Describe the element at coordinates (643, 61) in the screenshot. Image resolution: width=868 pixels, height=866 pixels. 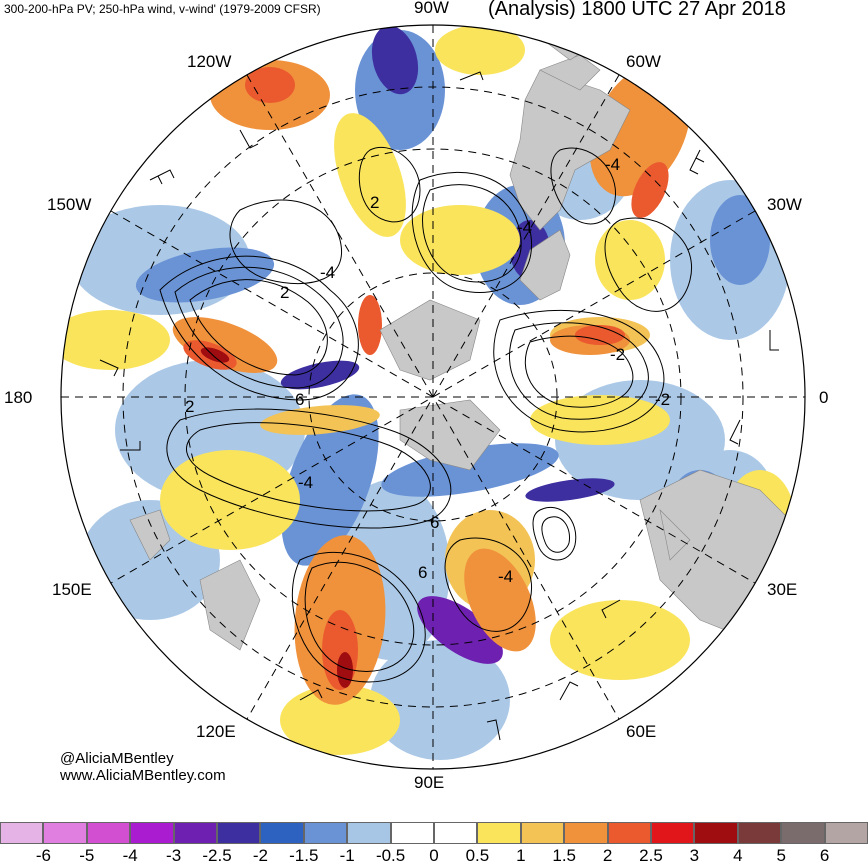
I see `lon-label-60w: 60W` at that location.